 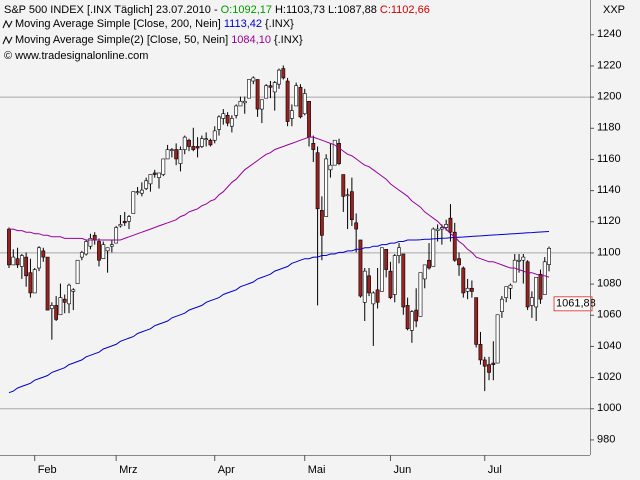 What do you see at coordinates (609, 346) in the screenshot?
I see `y-tick-label: 1040` at bounding box center [609, 346].